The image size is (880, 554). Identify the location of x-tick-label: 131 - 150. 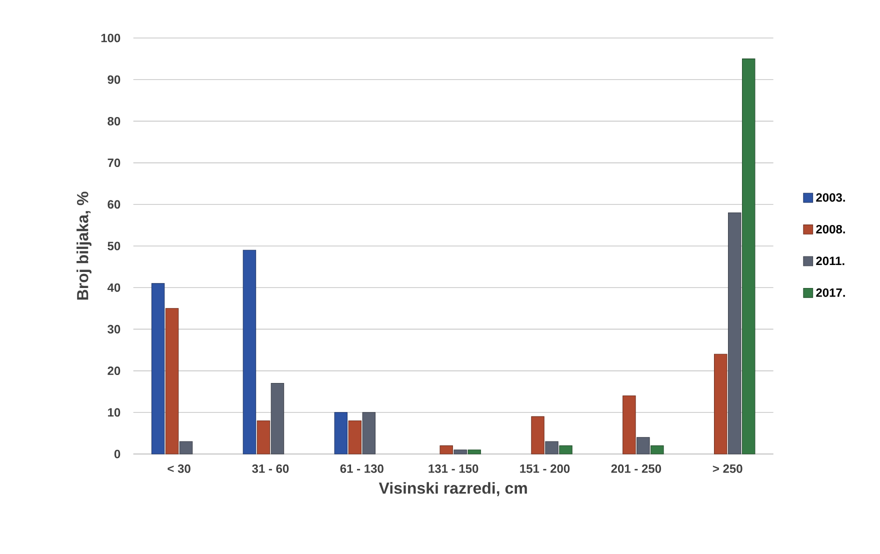
(453, 468).